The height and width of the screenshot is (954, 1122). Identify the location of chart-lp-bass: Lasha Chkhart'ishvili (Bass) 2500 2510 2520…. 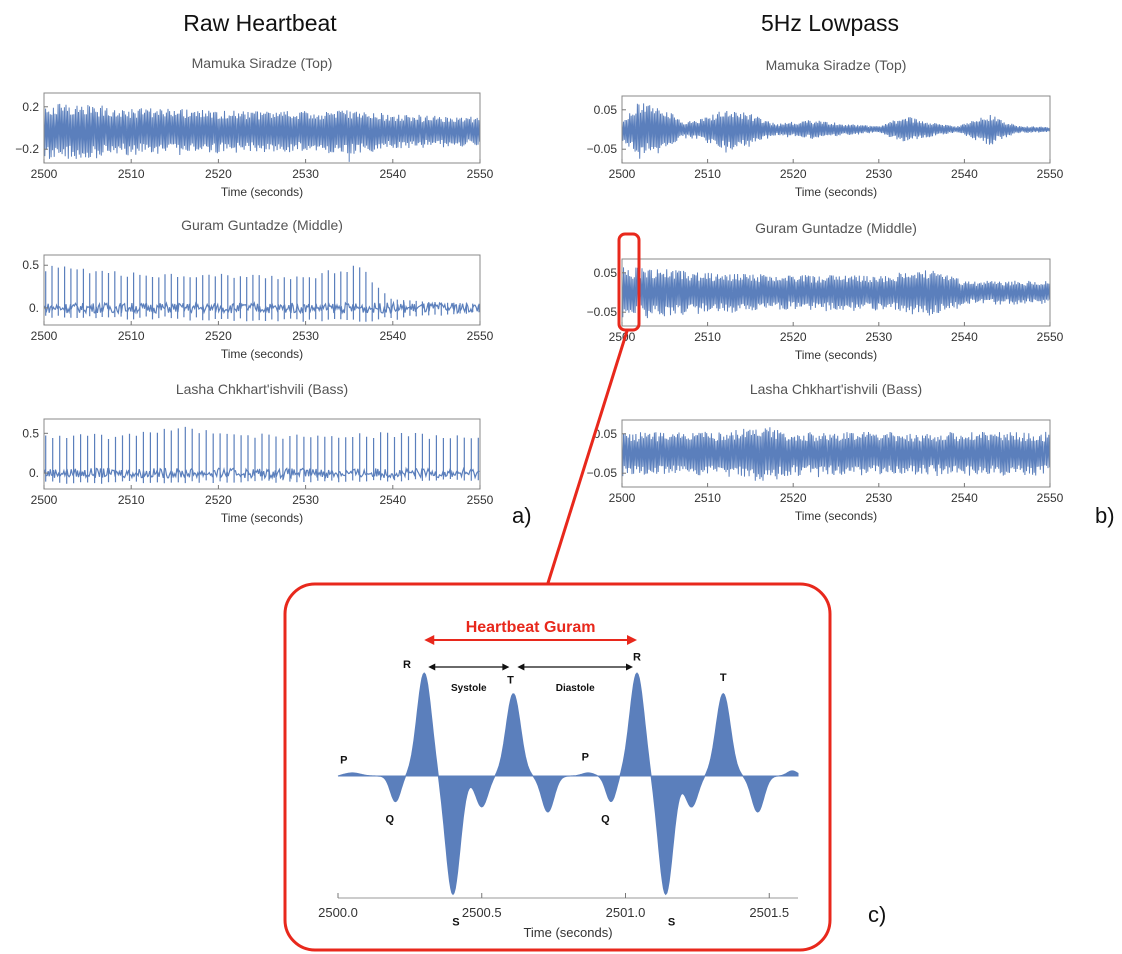
(825, 452).